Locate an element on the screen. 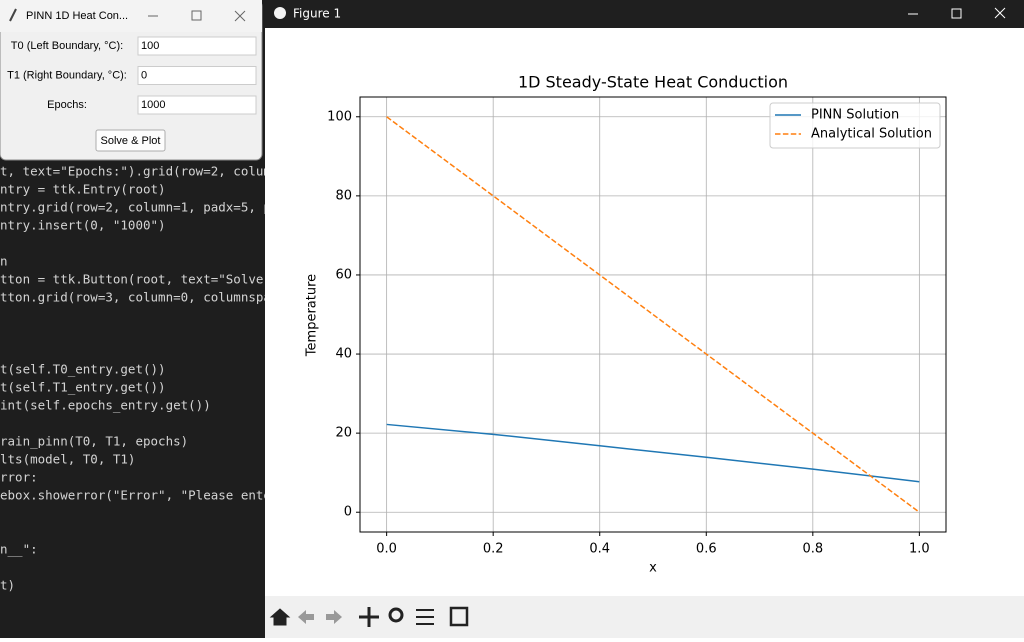 Image resolution: width=1024 pixels, height=642 pixels. solve-button-label: Solve & Plot is located at coordinates (131, 141).